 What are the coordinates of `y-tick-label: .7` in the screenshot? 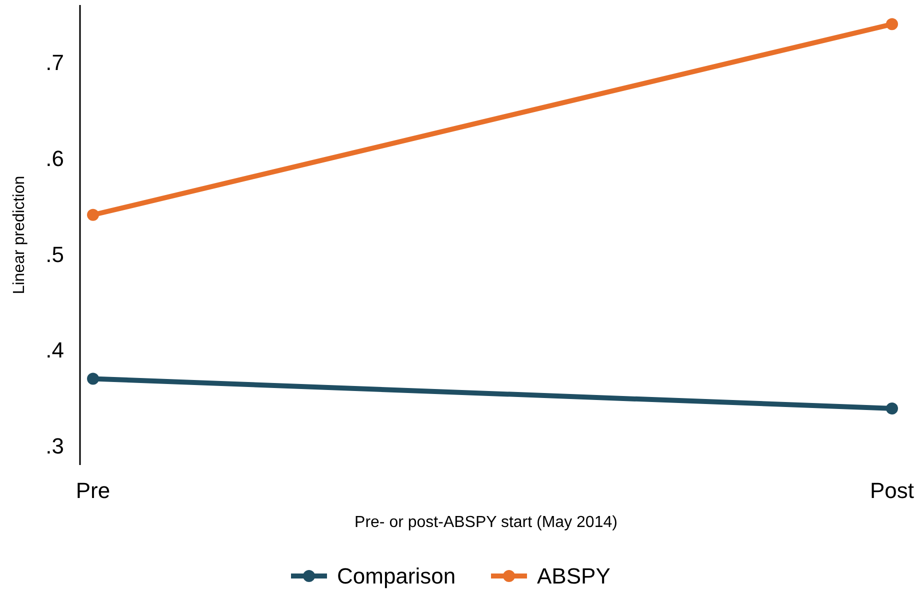 It's located at (55, 63).